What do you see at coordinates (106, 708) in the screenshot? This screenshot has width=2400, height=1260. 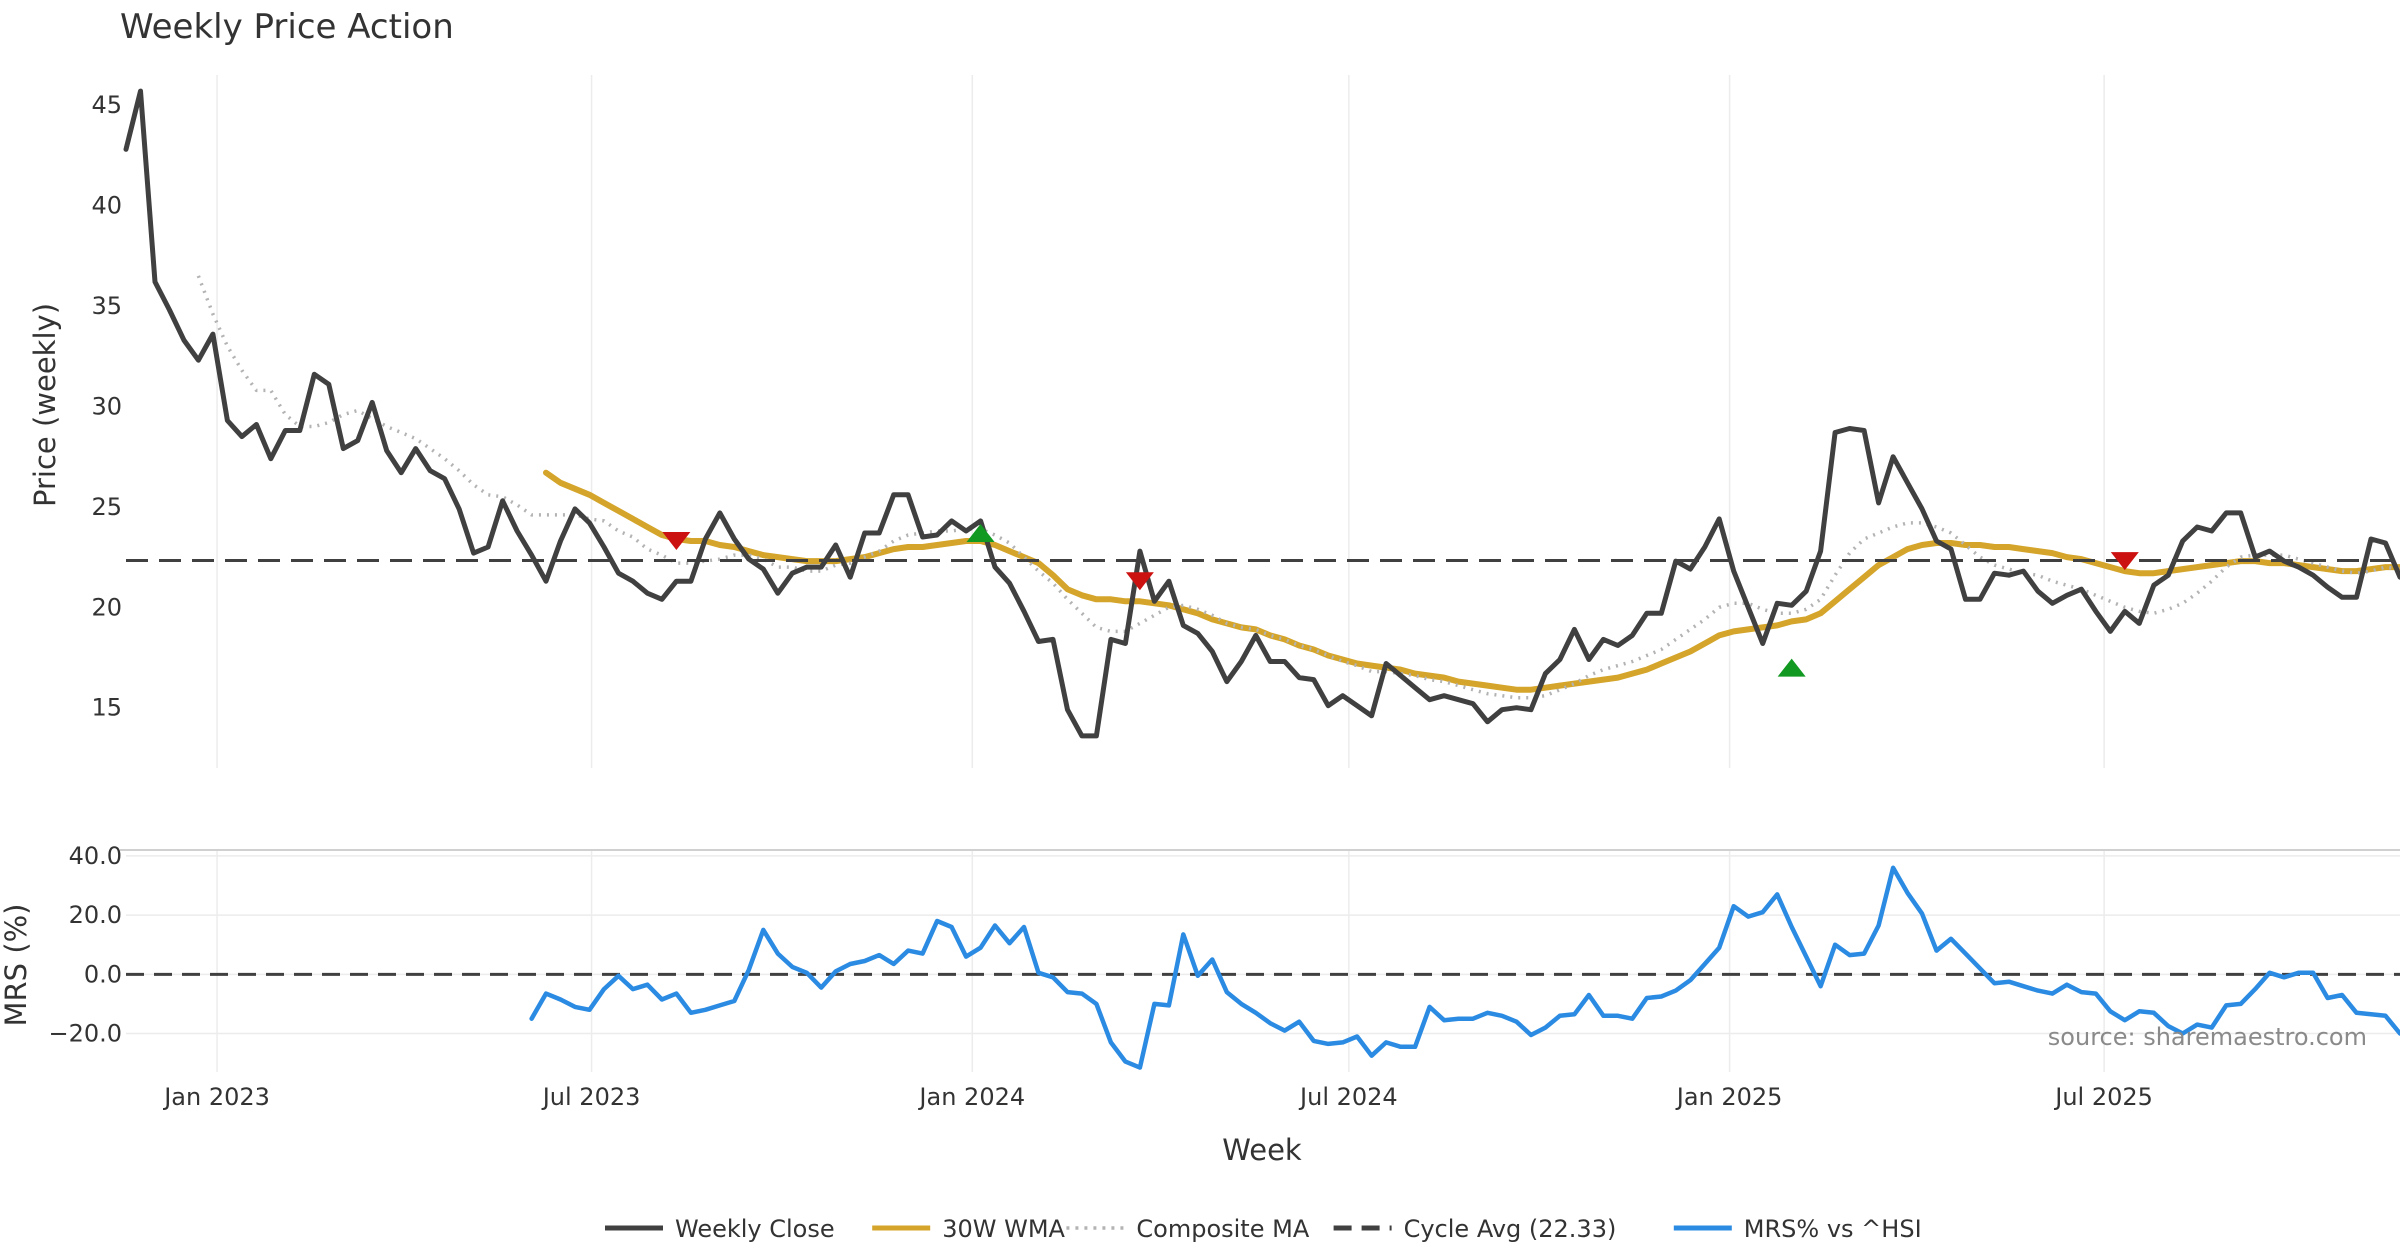 I see `price-y-tick-label: 15` at bounding box center [106, 708].